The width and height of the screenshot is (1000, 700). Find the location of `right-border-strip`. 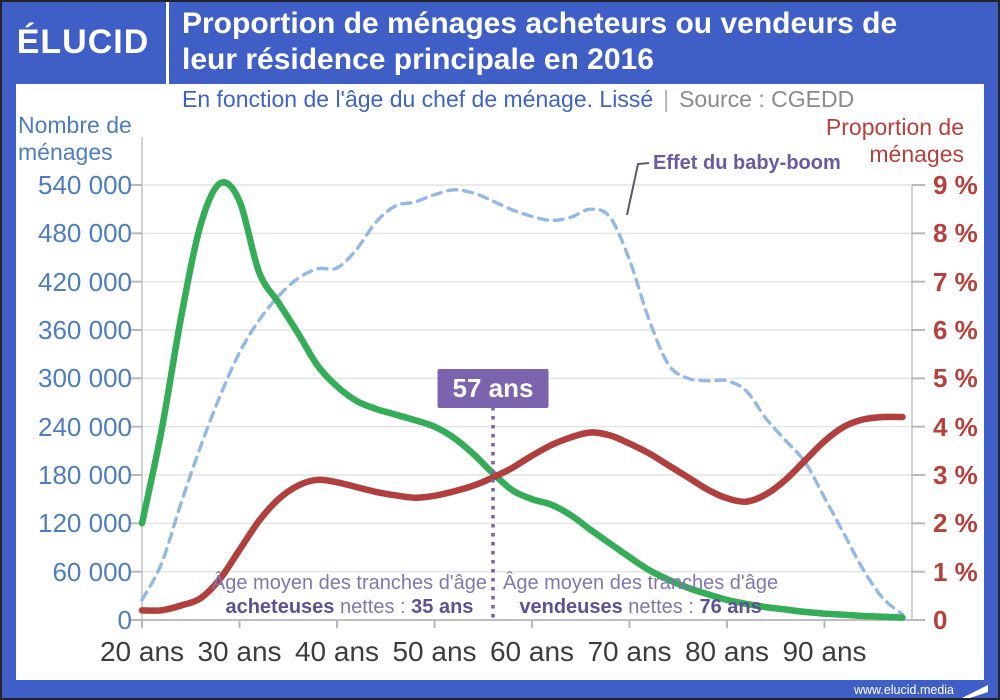

right-border-strip is located at coordinates (992, 382).